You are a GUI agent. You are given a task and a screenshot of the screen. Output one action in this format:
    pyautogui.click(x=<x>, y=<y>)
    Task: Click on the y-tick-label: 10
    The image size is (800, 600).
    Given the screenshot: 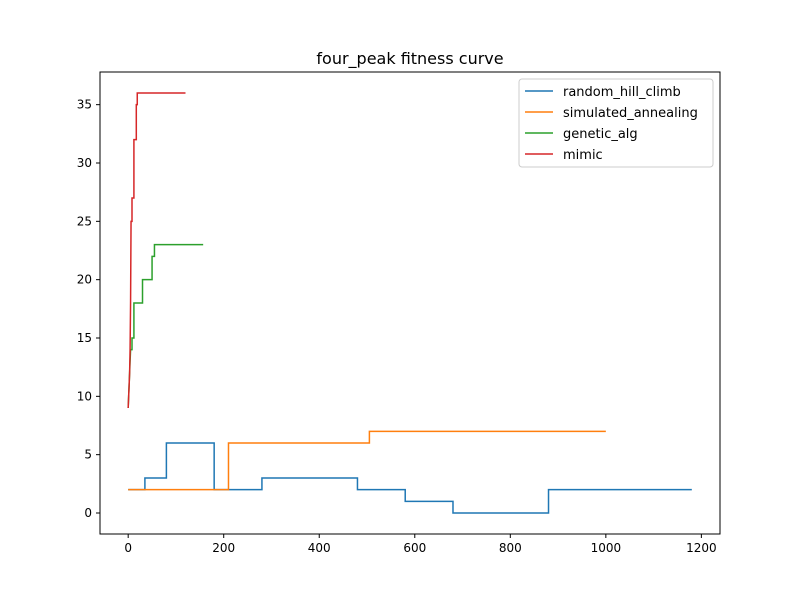 What is the action you would take?
    pyautogui.click(x=84, y=396)
    